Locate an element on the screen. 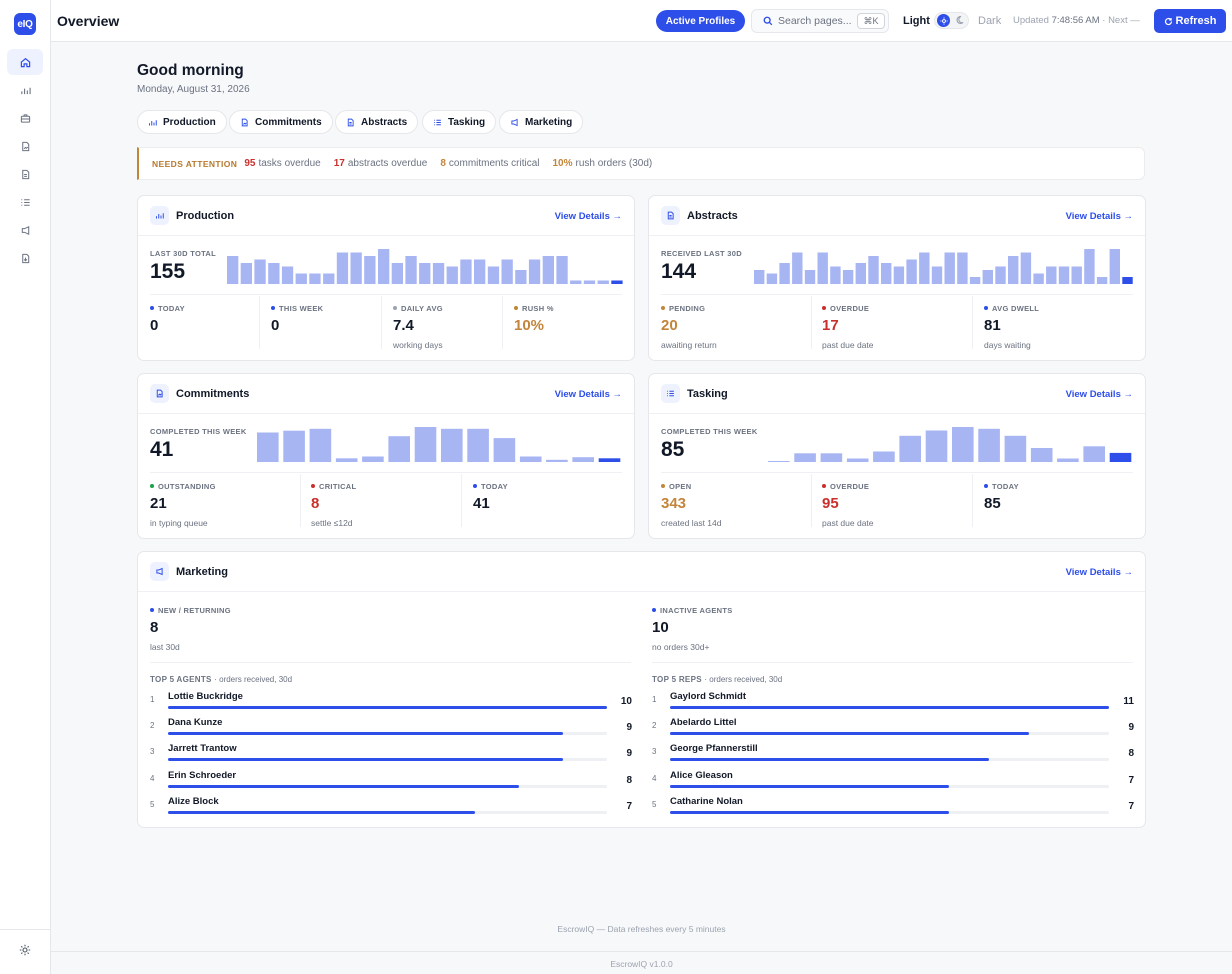 The width and height of the screenshot is (1232, 974). rank-row: 5 Alize Block 7 is located at coordinates (391, 807).